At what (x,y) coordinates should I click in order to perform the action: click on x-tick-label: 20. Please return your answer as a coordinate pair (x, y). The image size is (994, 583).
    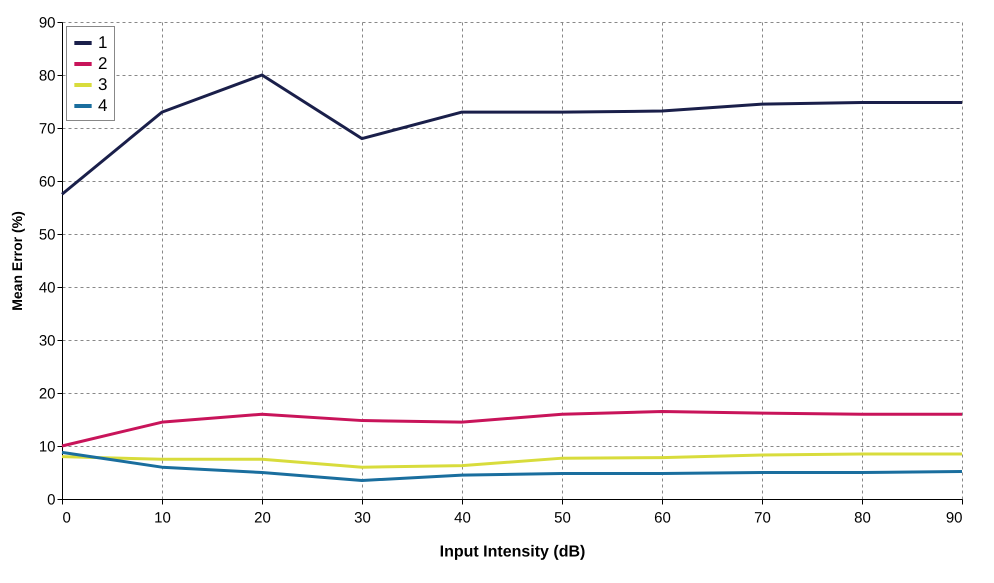
    Looking at the image, I should click on (262, 518).